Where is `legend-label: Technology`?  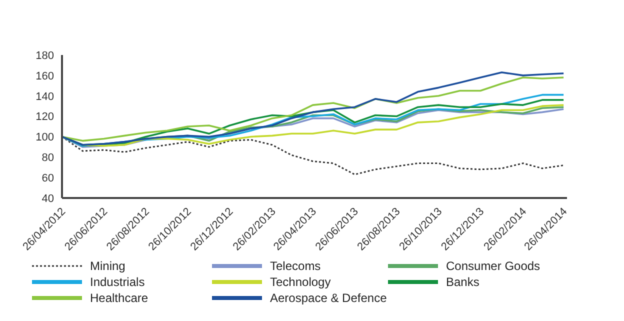
legend-label: Technology is located at coordinates (300, 281).